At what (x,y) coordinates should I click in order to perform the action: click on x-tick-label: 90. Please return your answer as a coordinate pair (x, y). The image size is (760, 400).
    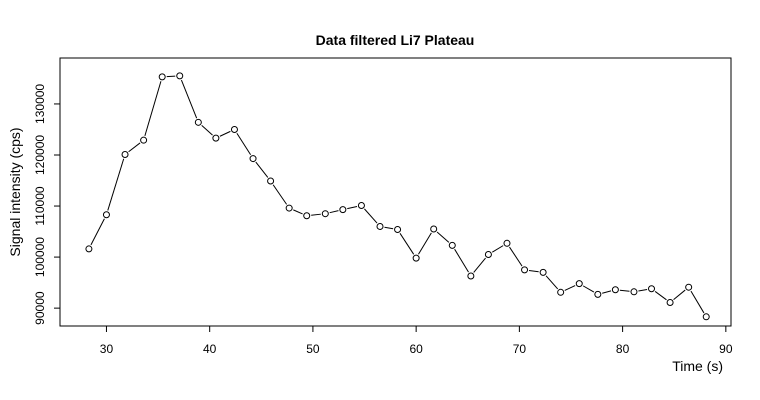
    Looking at the image, I should click on (726, 349).